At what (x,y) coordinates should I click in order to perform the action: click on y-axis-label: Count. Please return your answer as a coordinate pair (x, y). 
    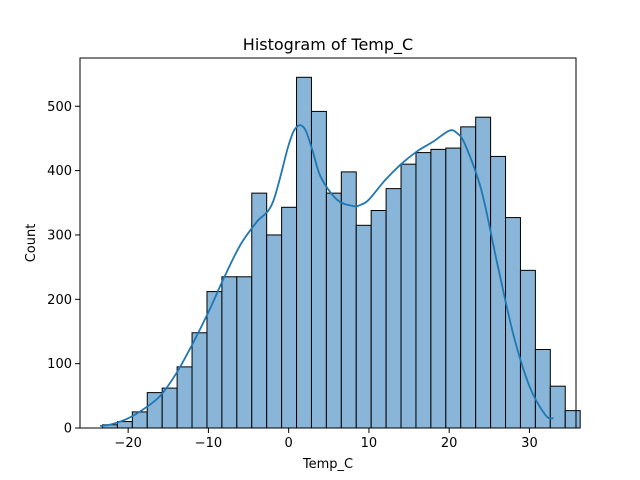
    Looking at the image, I should click on (31, 243).